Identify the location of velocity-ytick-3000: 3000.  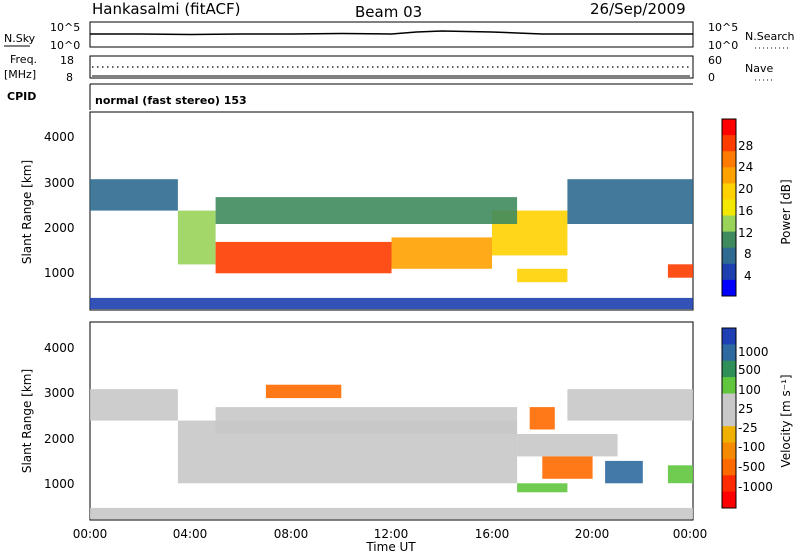
(59, 393).